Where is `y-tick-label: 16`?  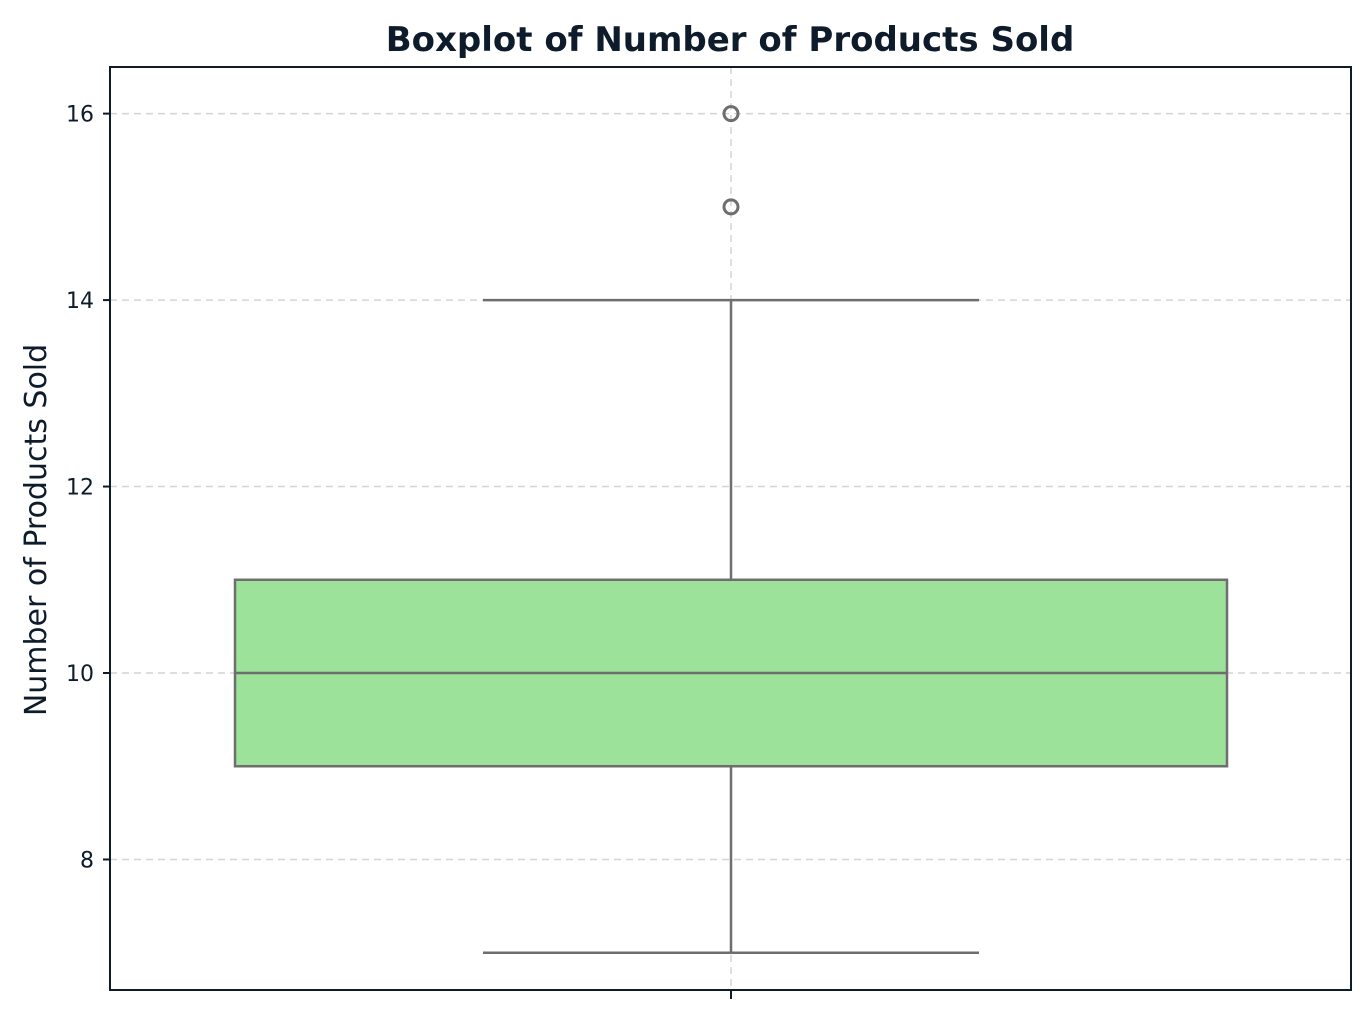 y-tick-label: 16 is located at coordinates (80, 115).